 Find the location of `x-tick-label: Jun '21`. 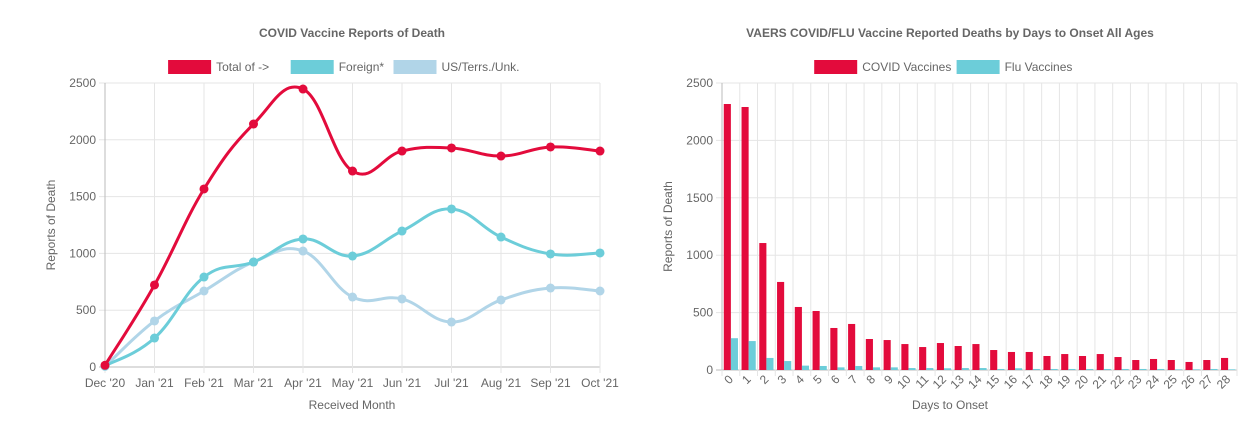

x-tick-label: Jun '21 is located at coordinates (402, 383).